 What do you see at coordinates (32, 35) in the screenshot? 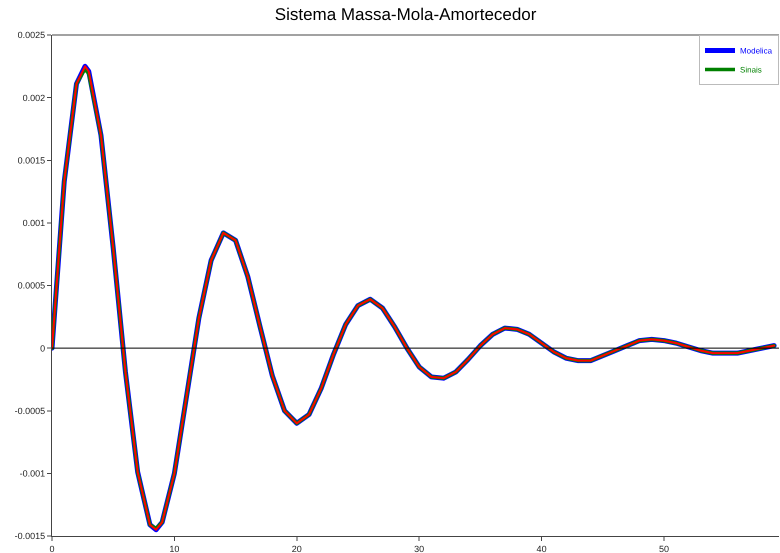
I see `y-tick-label: 0.0025` at bounding box center [32, 35].